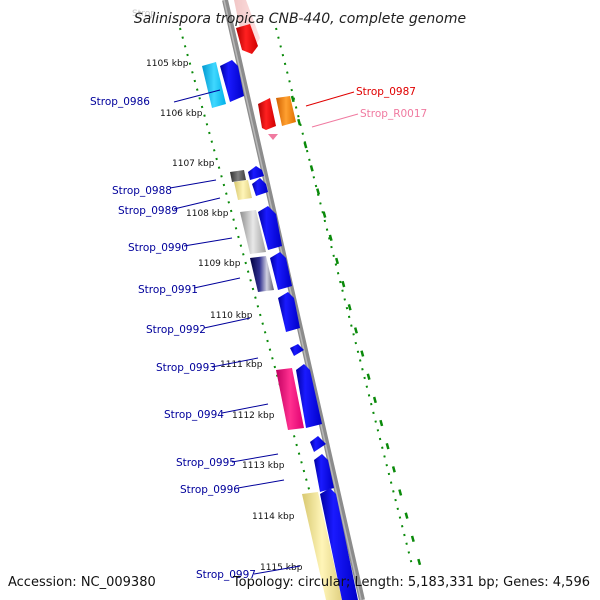  I want to click on leader-strop-r0017, so click(335, 120).